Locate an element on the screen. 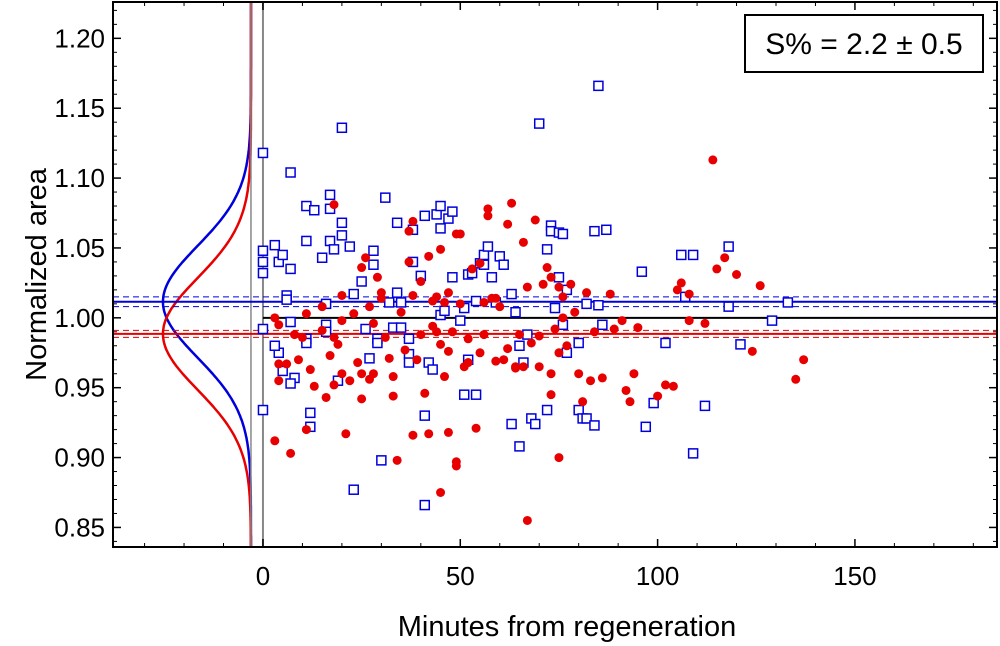  y-tick-label: 1.10 is located at coordinates (79, 178).